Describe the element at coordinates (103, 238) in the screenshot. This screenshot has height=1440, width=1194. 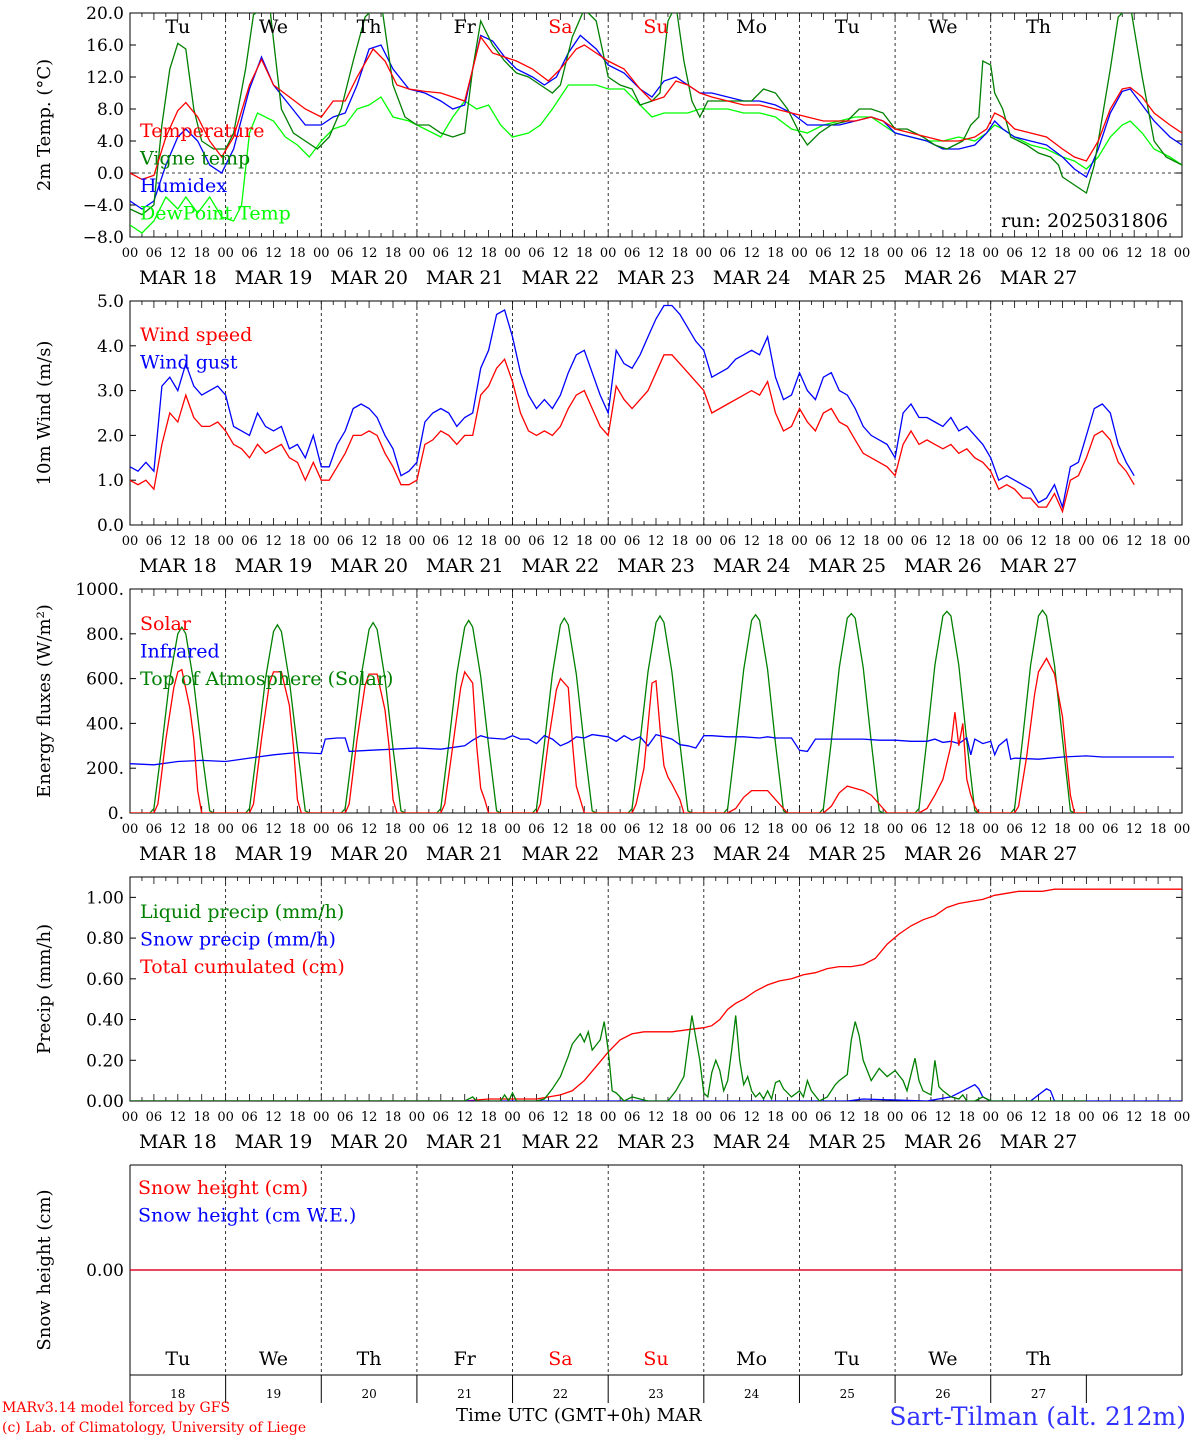
I see `y-tick-label: −8.0` at that location.